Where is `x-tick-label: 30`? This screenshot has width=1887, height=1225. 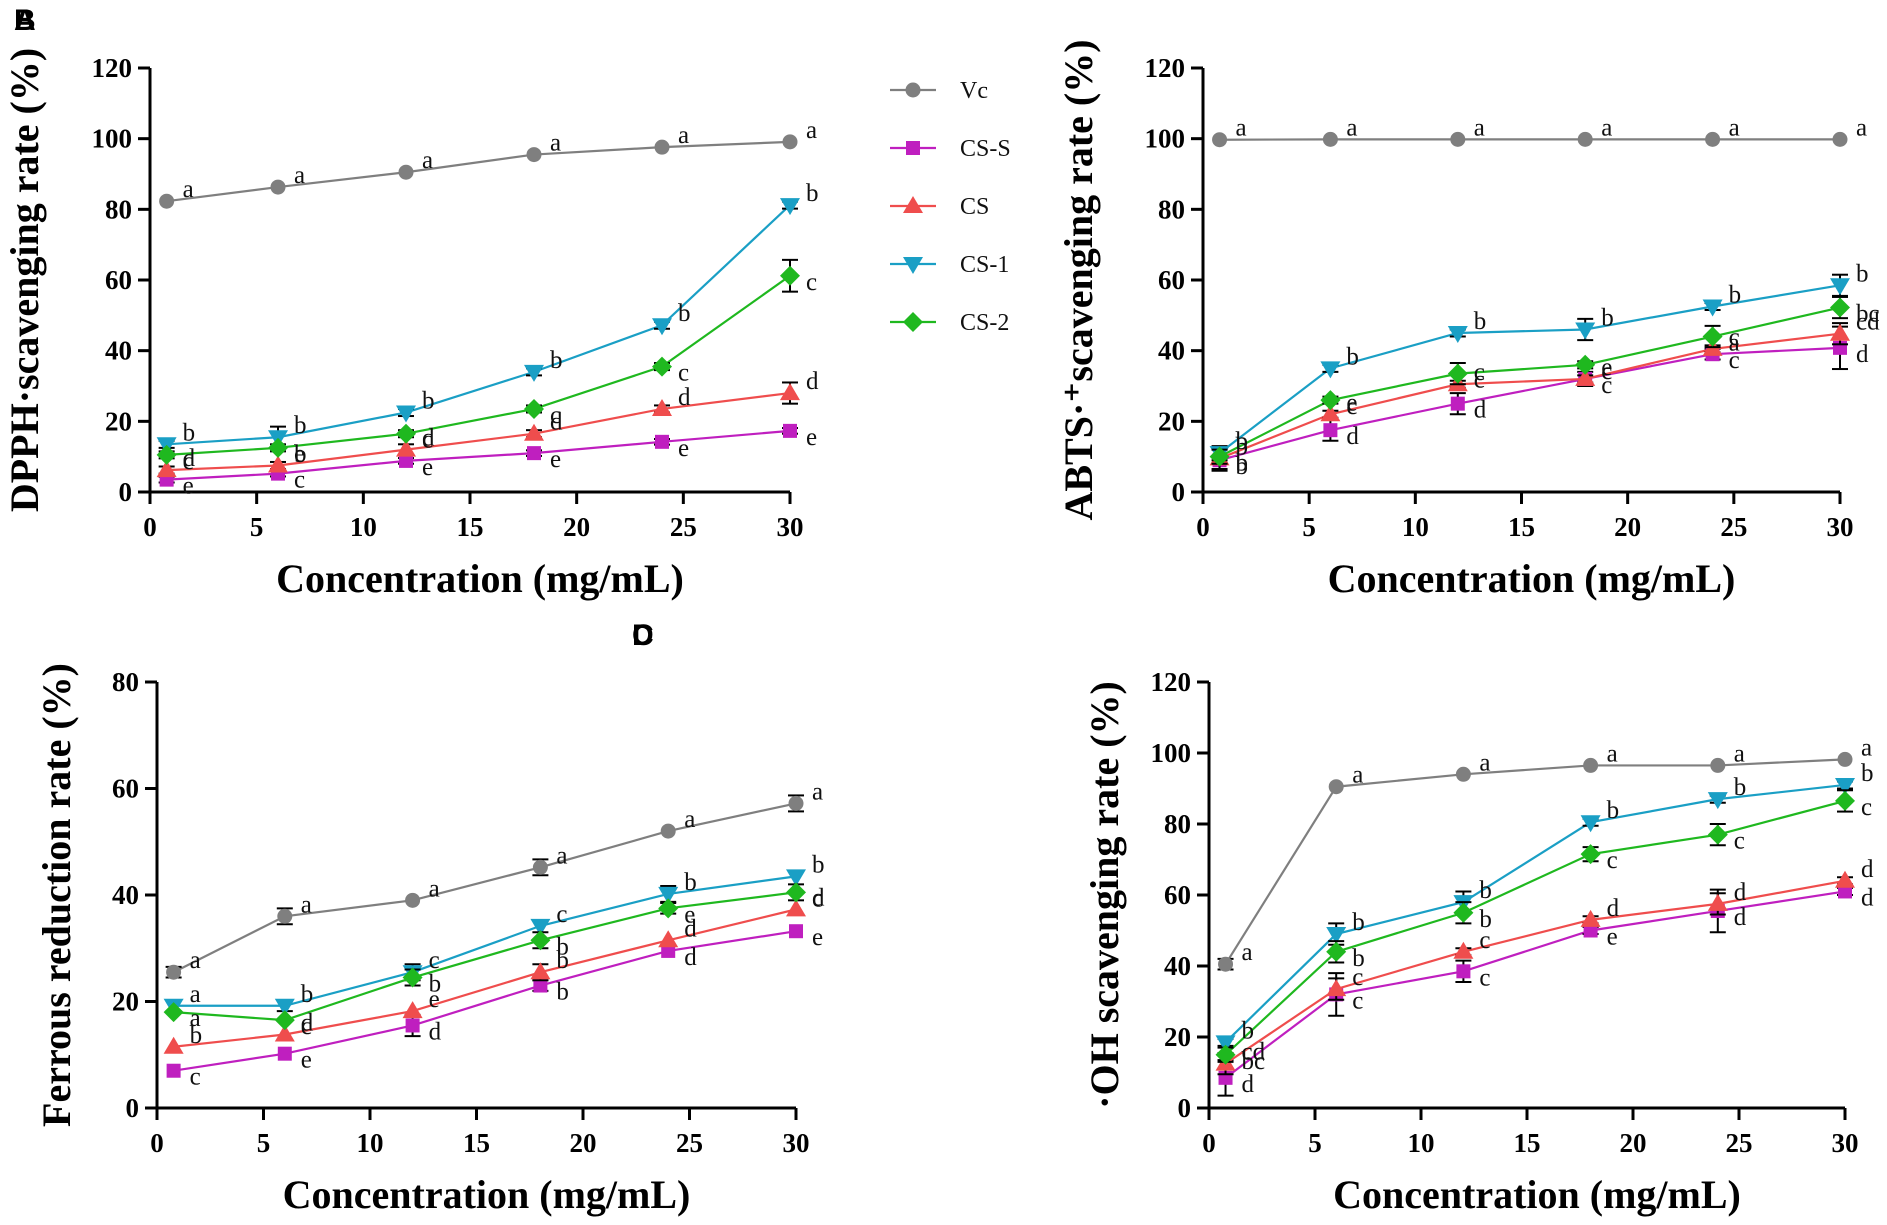 x-tick-label: 30 is located at coordinates (1845, 1143).